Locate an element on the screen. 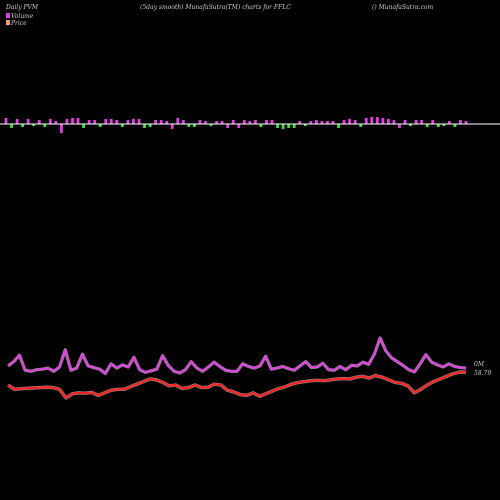  price-line-label: 58.79 is located at coordinates (482, 373).